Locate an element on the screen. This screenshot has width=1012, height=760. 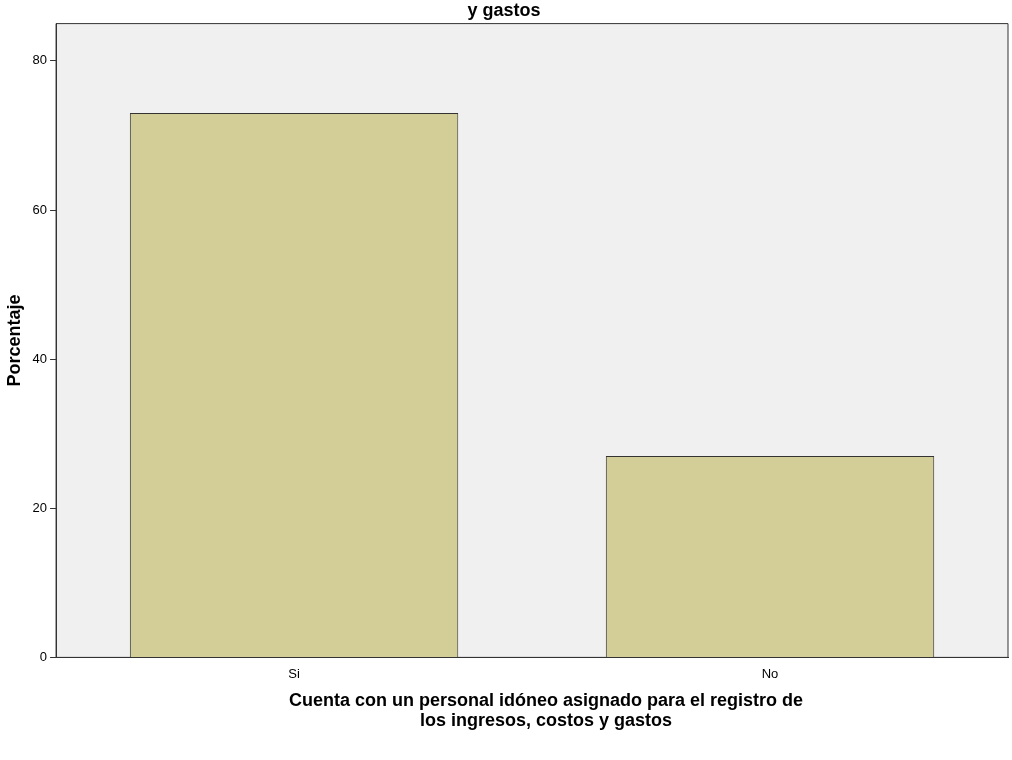
y-tick-label: 0 is located at coordinates (43, 656).